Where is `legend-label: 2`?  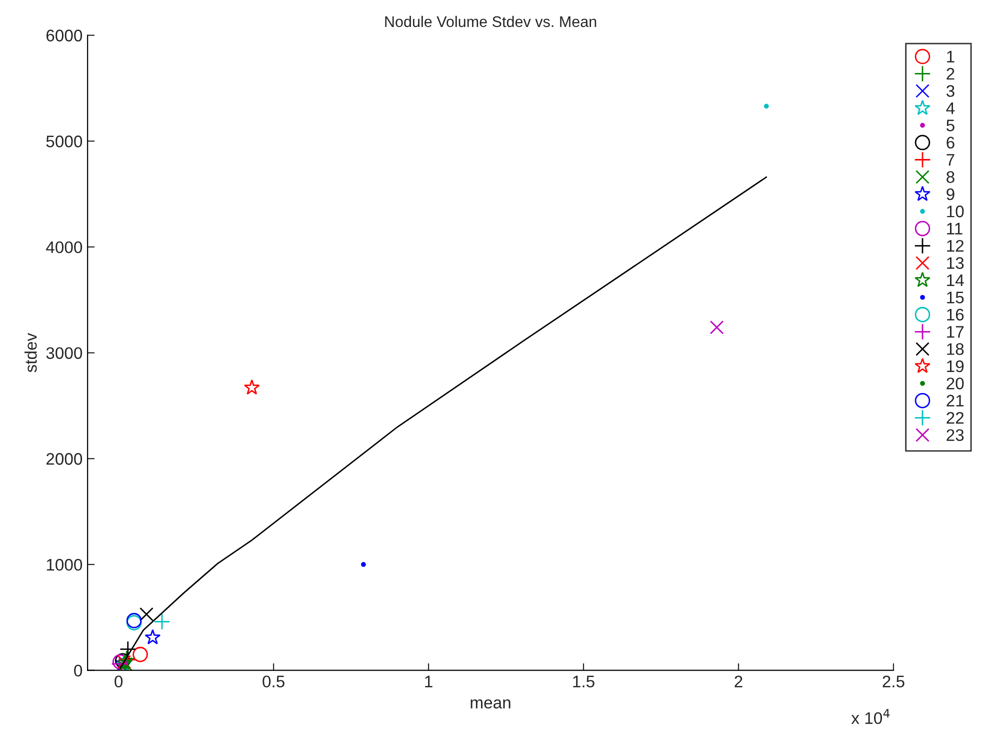
legend-label: 2 is located at coordinates (950, 74).